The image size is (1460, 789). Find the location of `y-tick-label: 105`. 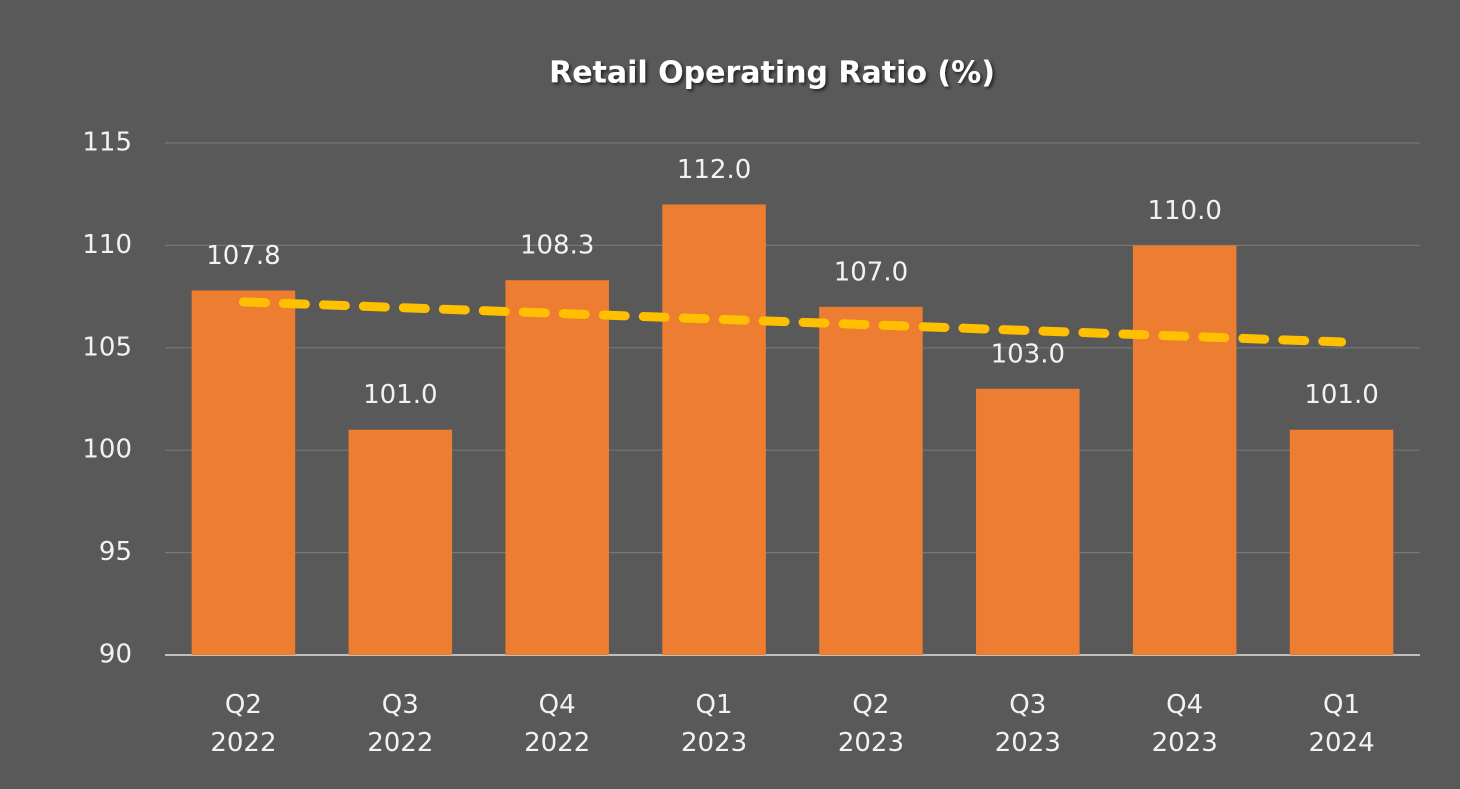

y-tick-label: 105 is located at coordinates (107, 347).